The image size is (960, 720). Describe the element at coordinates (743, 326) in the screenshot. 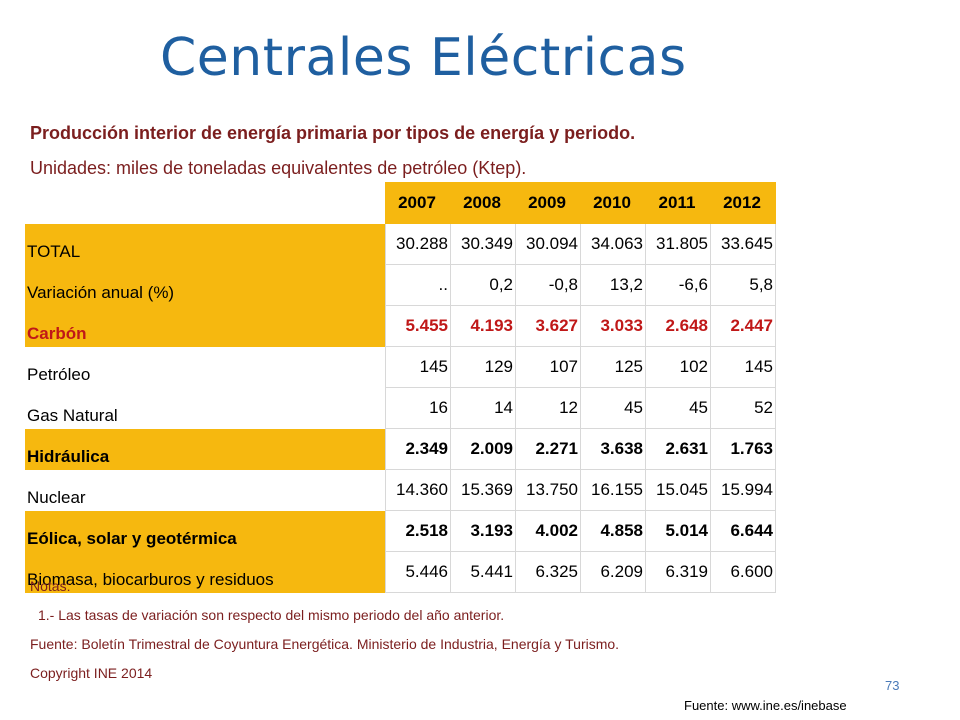

I see `table-cell: 2.447` at that location.